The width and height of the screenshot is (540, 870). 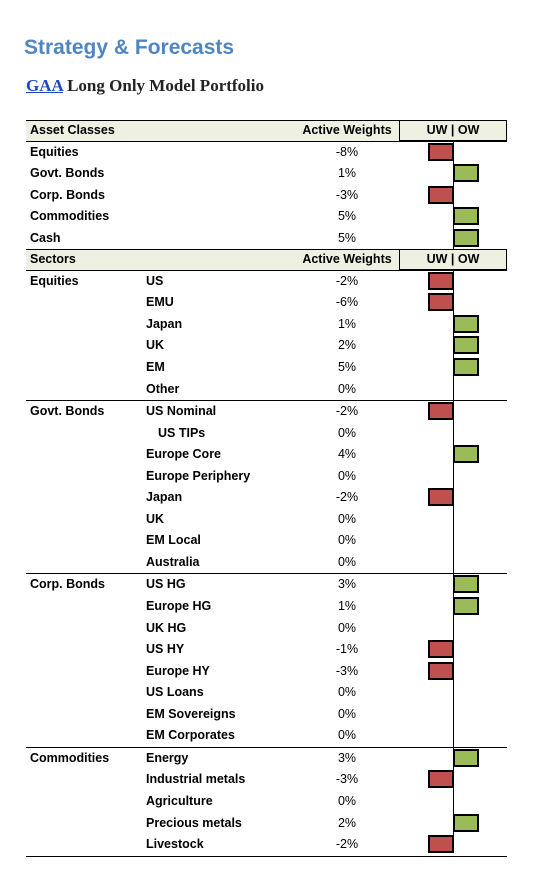 I want to click on sector-row: Europe HY -3%, so click(x=266, y=672).